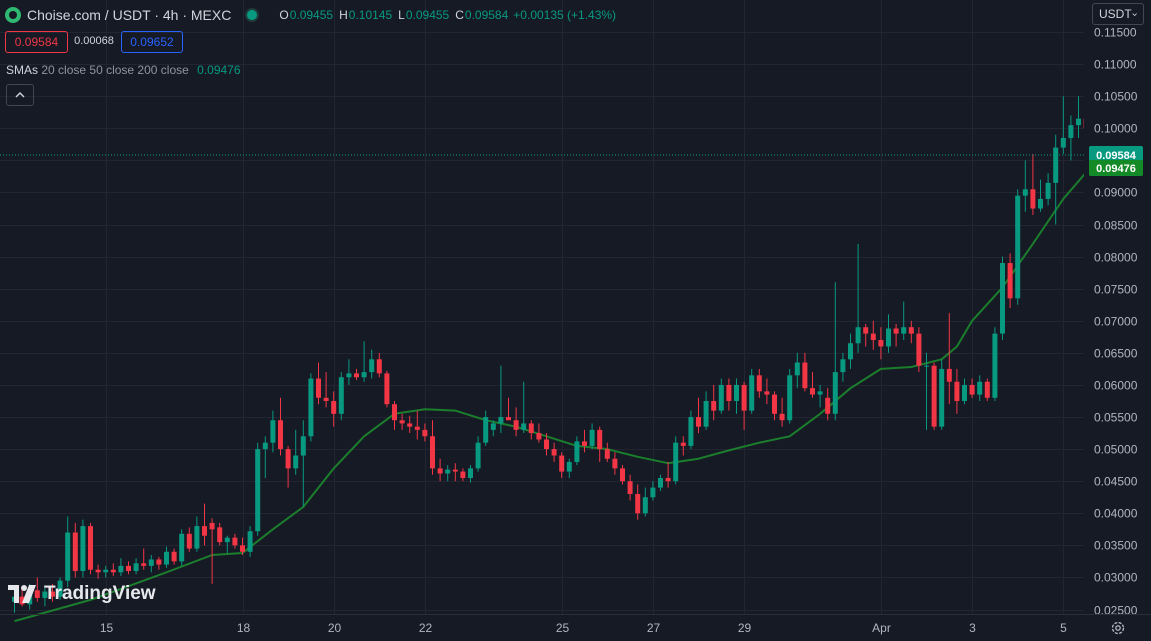 The height and width of the screenshot is (641, 1151). I want to click on close-value: 0.09584, so click(486, 15).